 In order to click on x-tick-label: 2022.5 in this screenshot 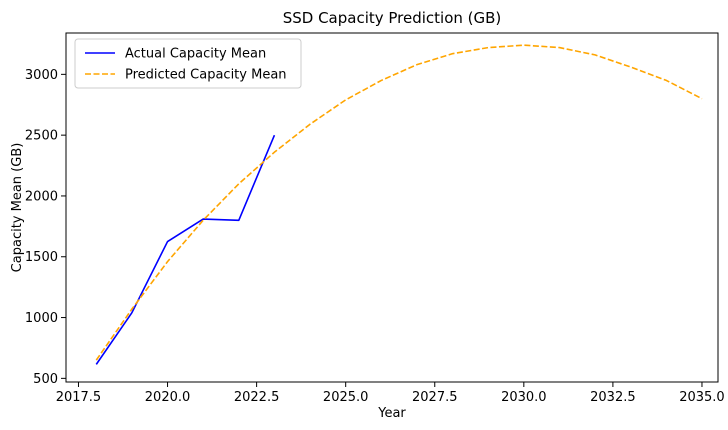, I will do `click(257, 397)`.